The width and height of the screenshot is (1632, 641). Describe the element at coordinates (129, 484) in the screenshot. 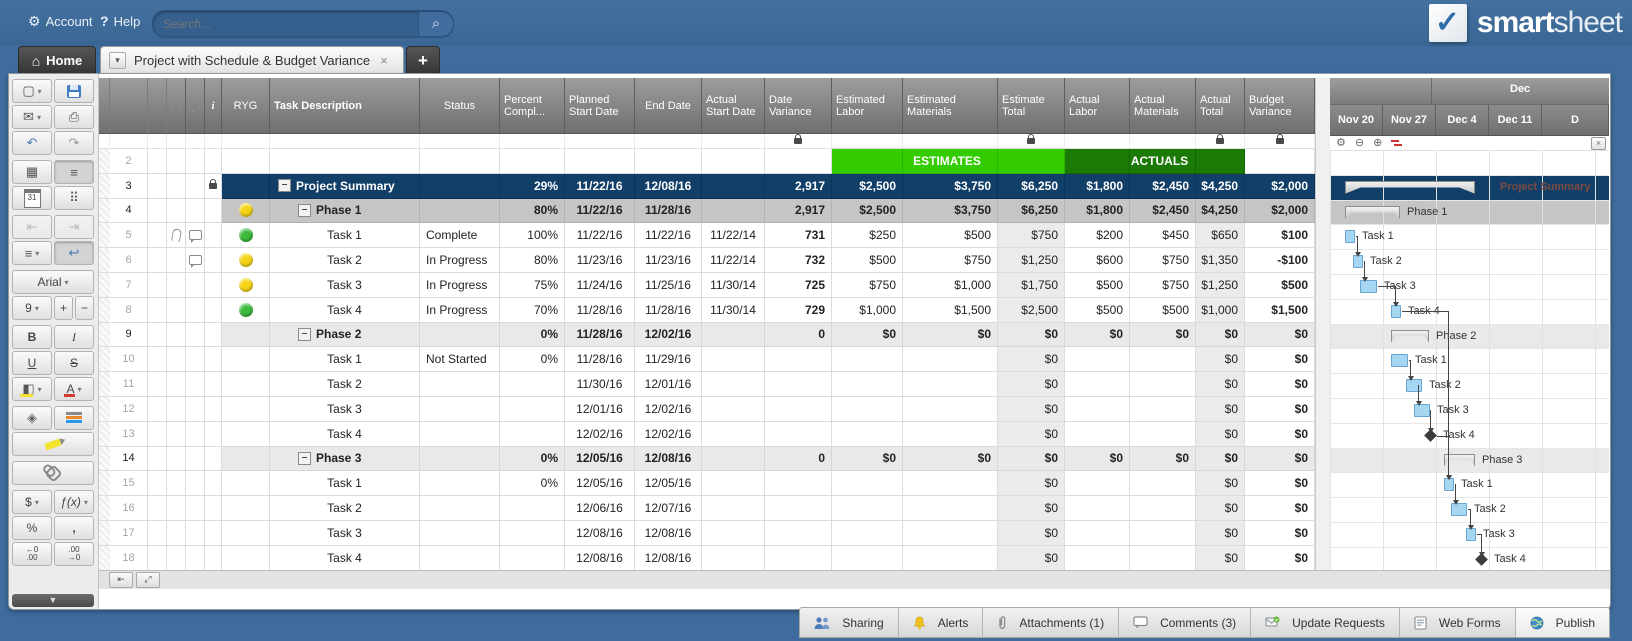

I see `row-number-15: 15` at that location.